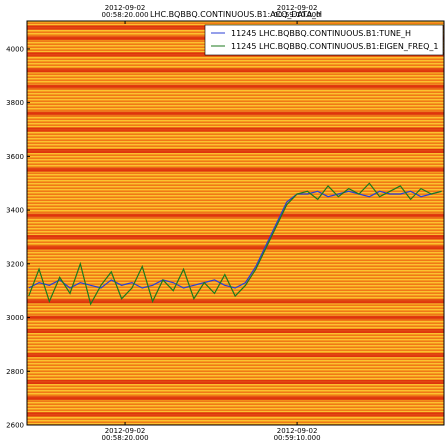 The height and width of the screenshot is (447, 446). What do you see at coordinates (297, 434) in the screenshot?
I see `x-tick-label: 2012-09-02 00:59:10.000` at bounding box center [297, 434].